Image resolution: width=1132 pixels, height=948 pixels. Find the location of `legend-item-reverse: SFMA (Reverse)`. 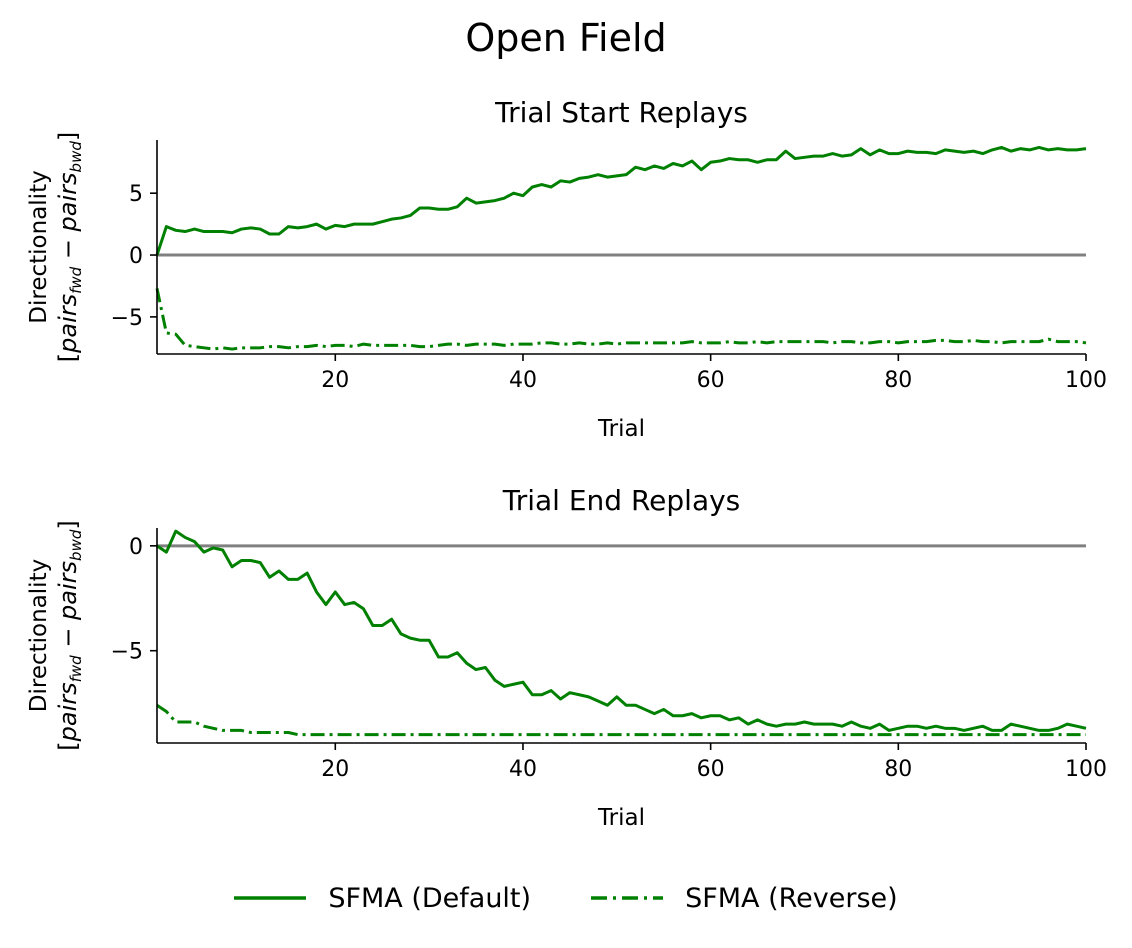

legend-item-reverse: SFMA (Reverse) is located at coordinates (744, 898).